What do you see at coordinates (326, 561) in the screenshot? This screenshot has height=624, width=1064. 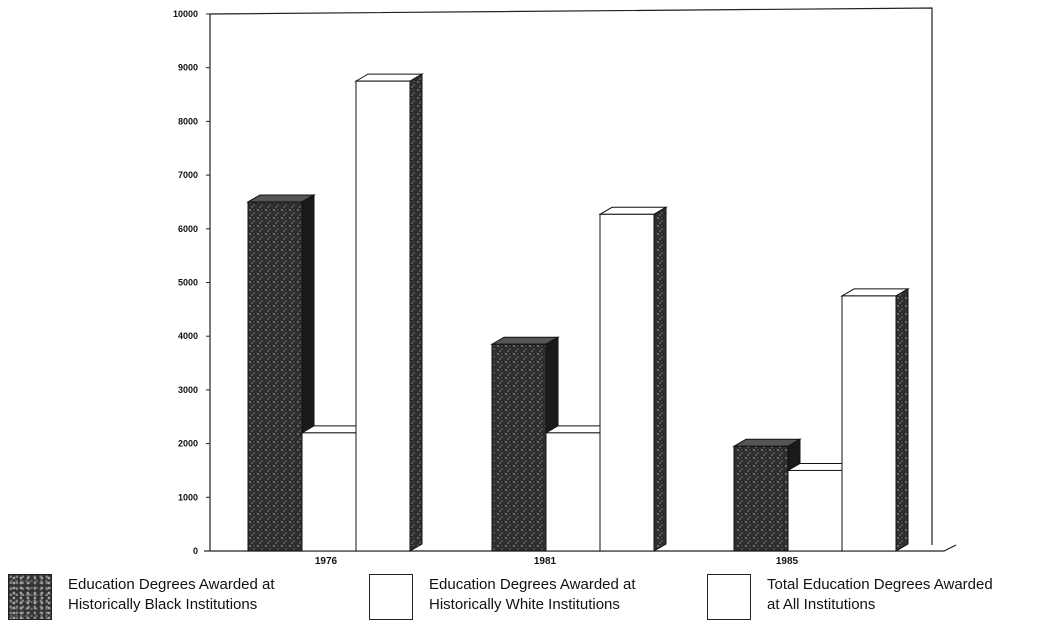 I see `x-tick-label: 1976` at bounding box center [326, 561].